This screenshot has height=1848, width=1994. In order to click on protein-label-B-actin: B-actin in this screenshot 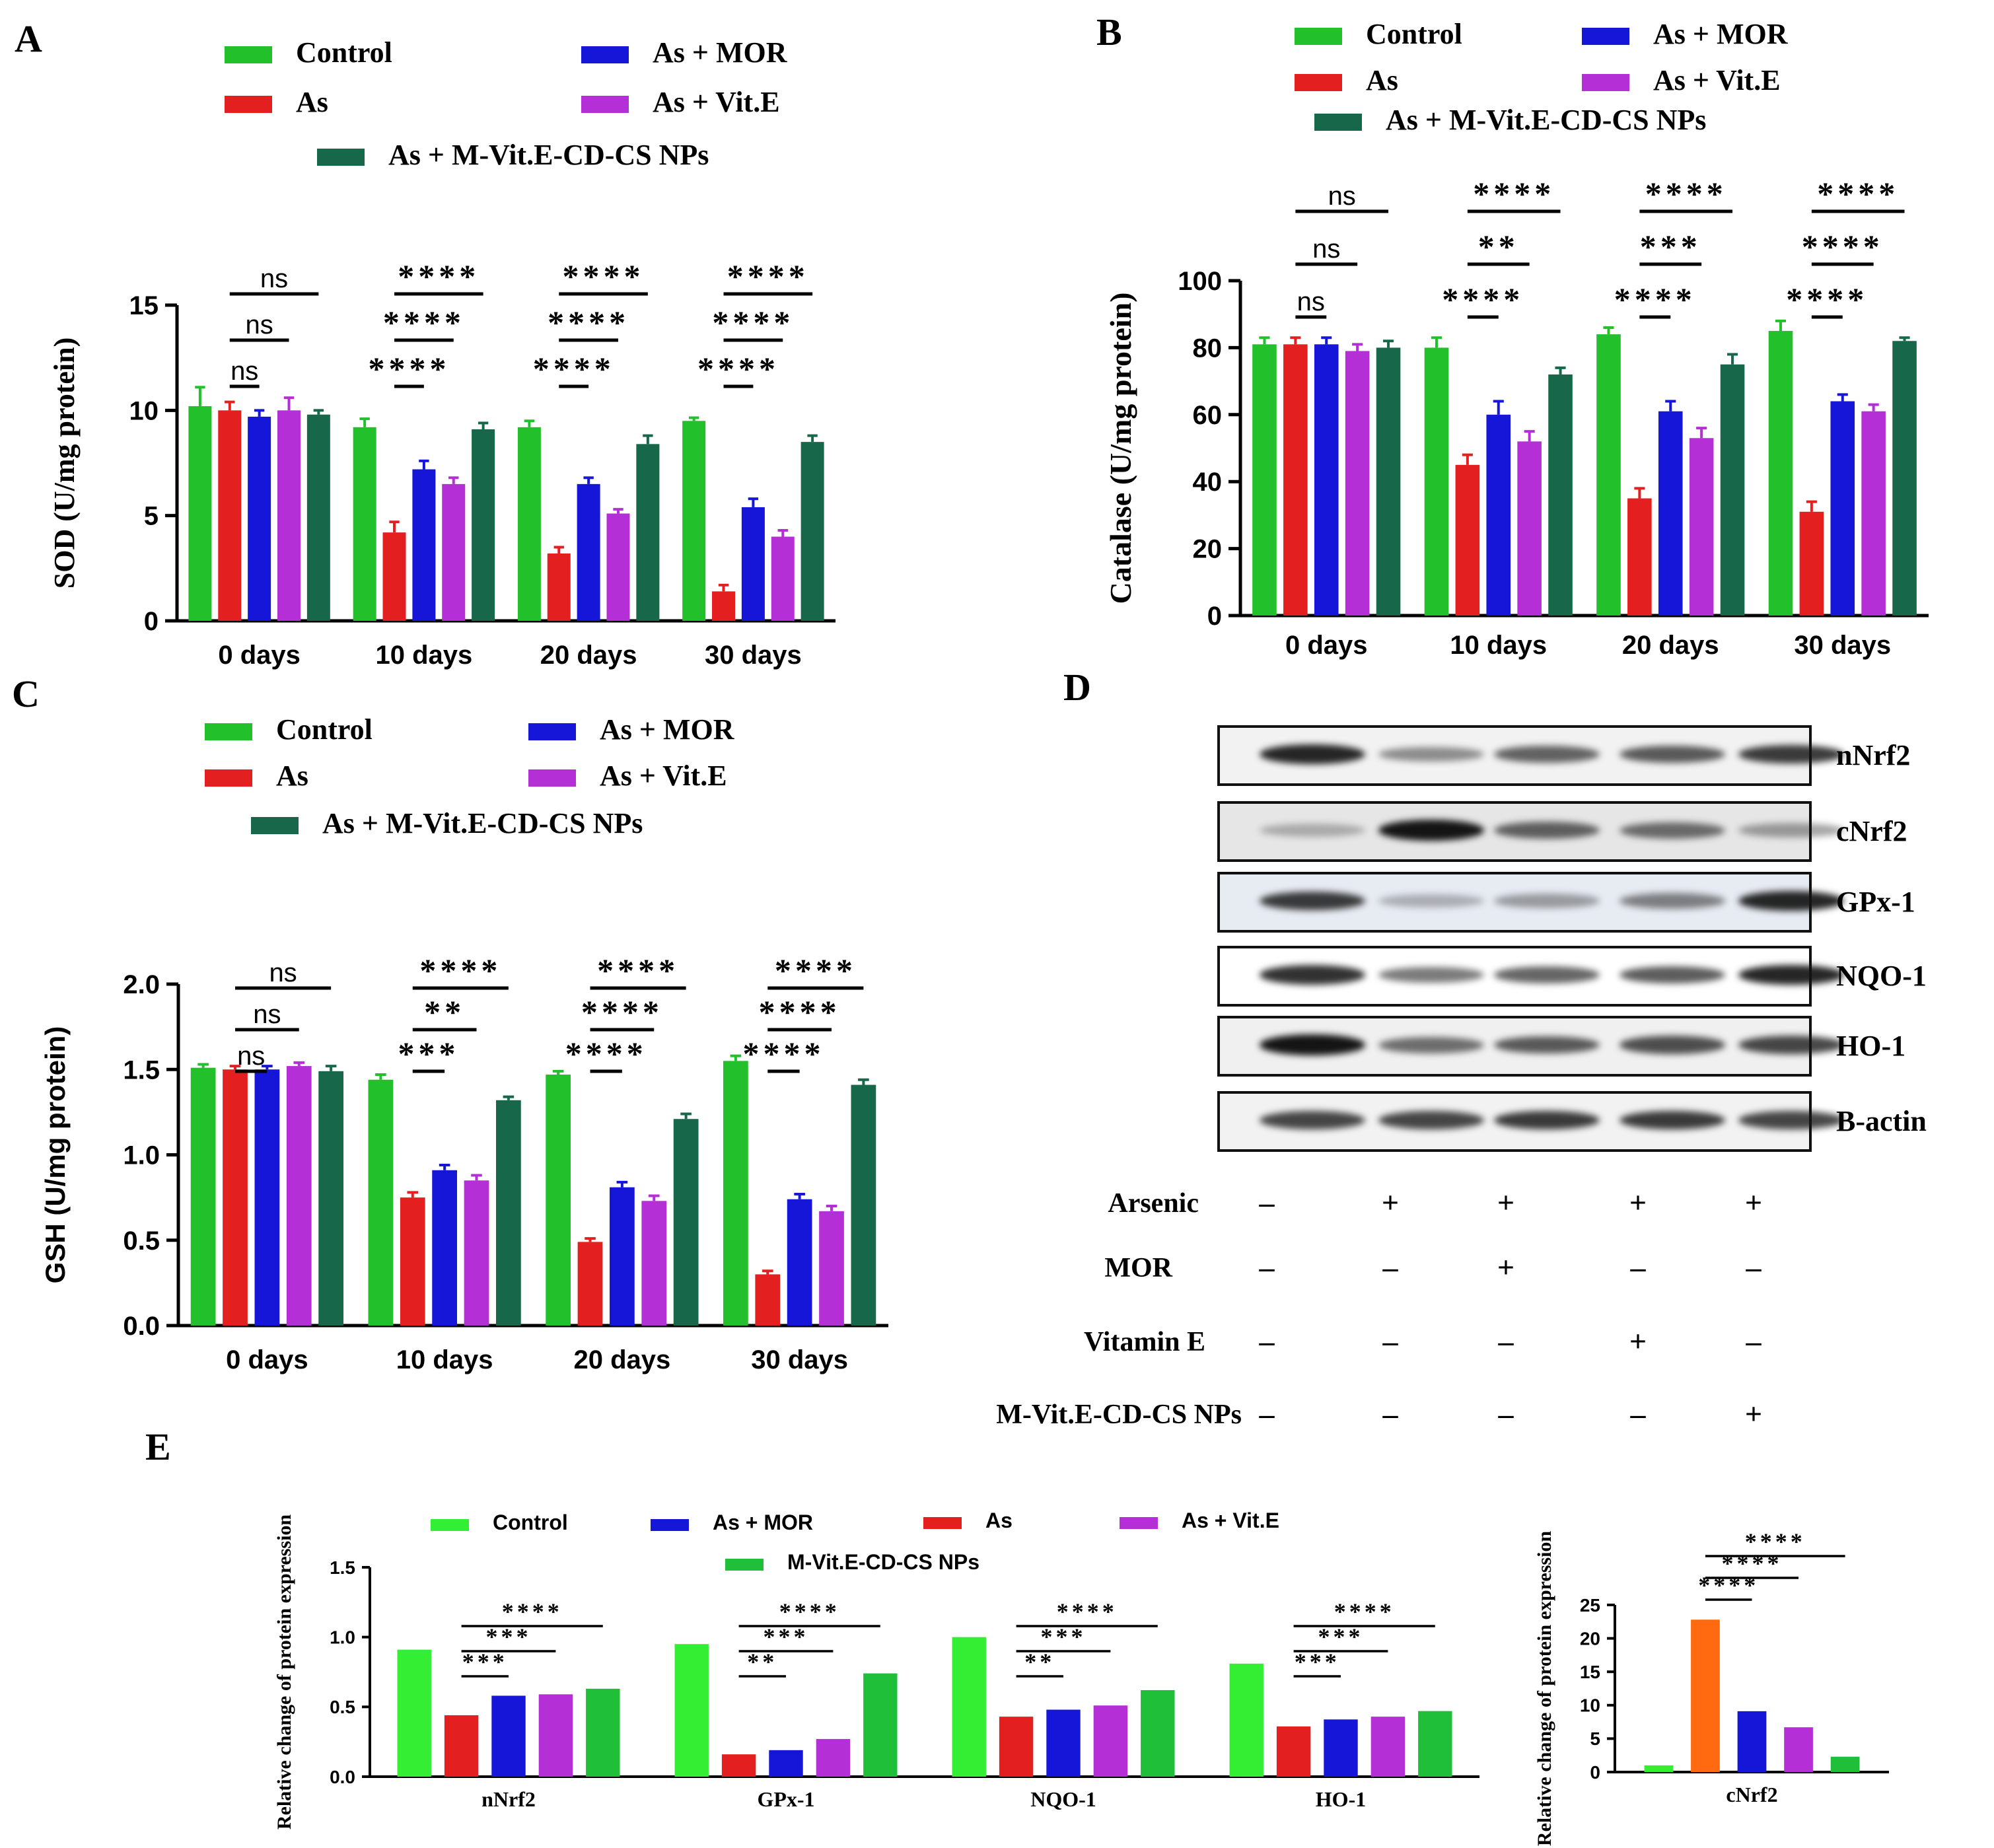, I will do `click(1881, 1121)`.